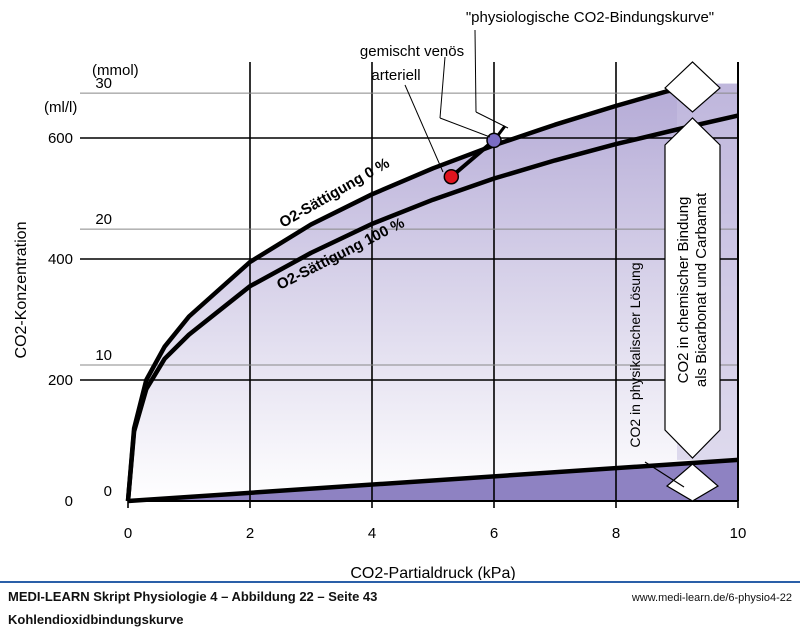  What do you see at coordinates (372, 533) in the screenshot?
I see `x-tick-label-4: 4` at bounding box center [372, 533].